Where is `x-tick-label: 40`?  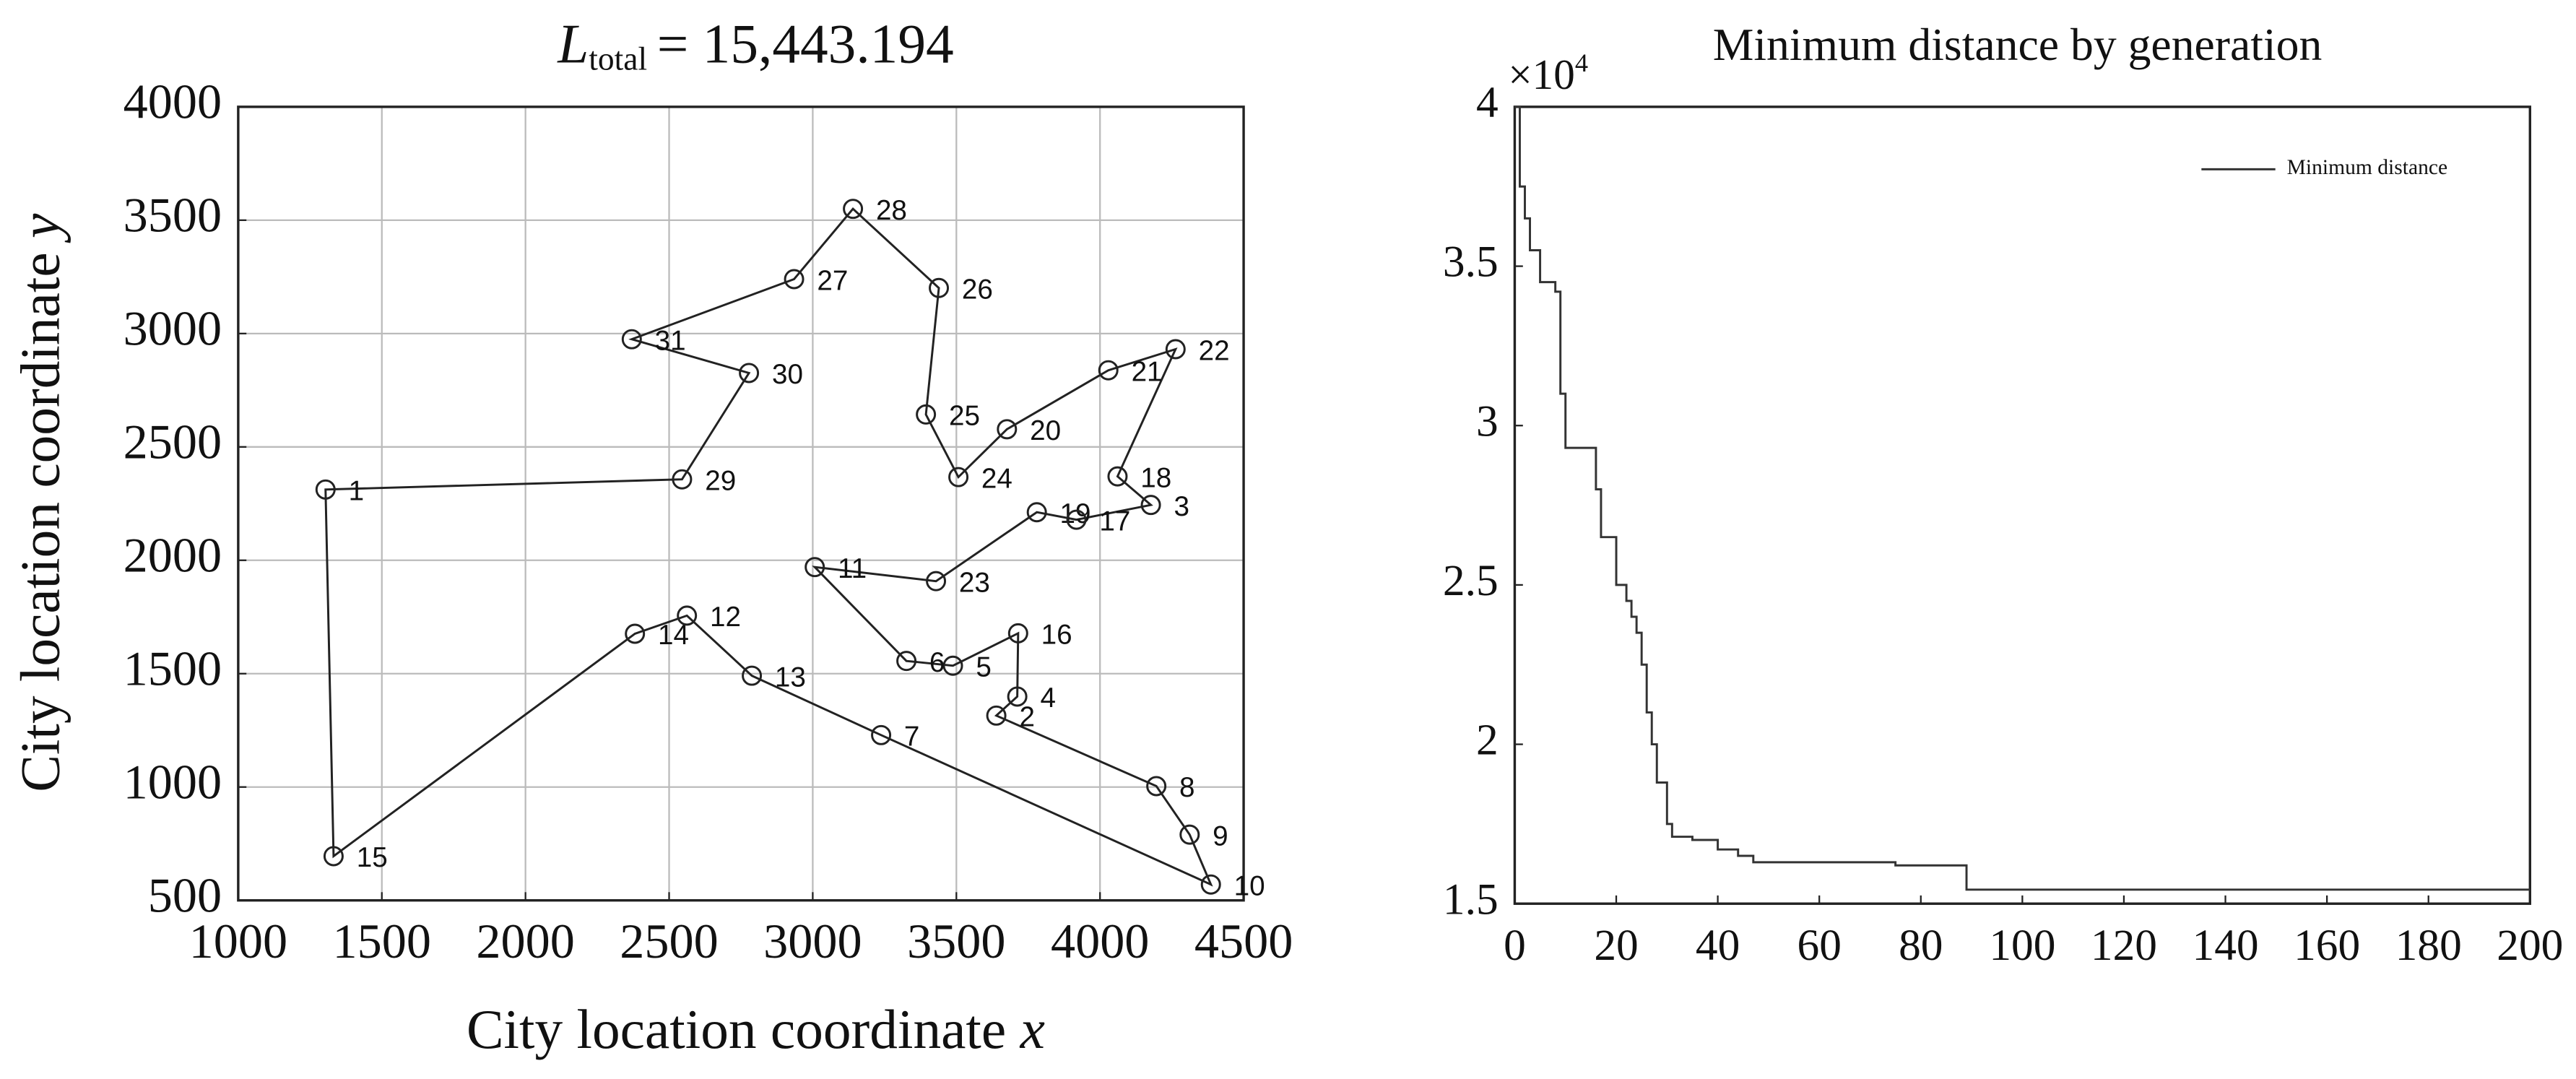
x-tick-label: 40 is located at coordinates (1718, 945).